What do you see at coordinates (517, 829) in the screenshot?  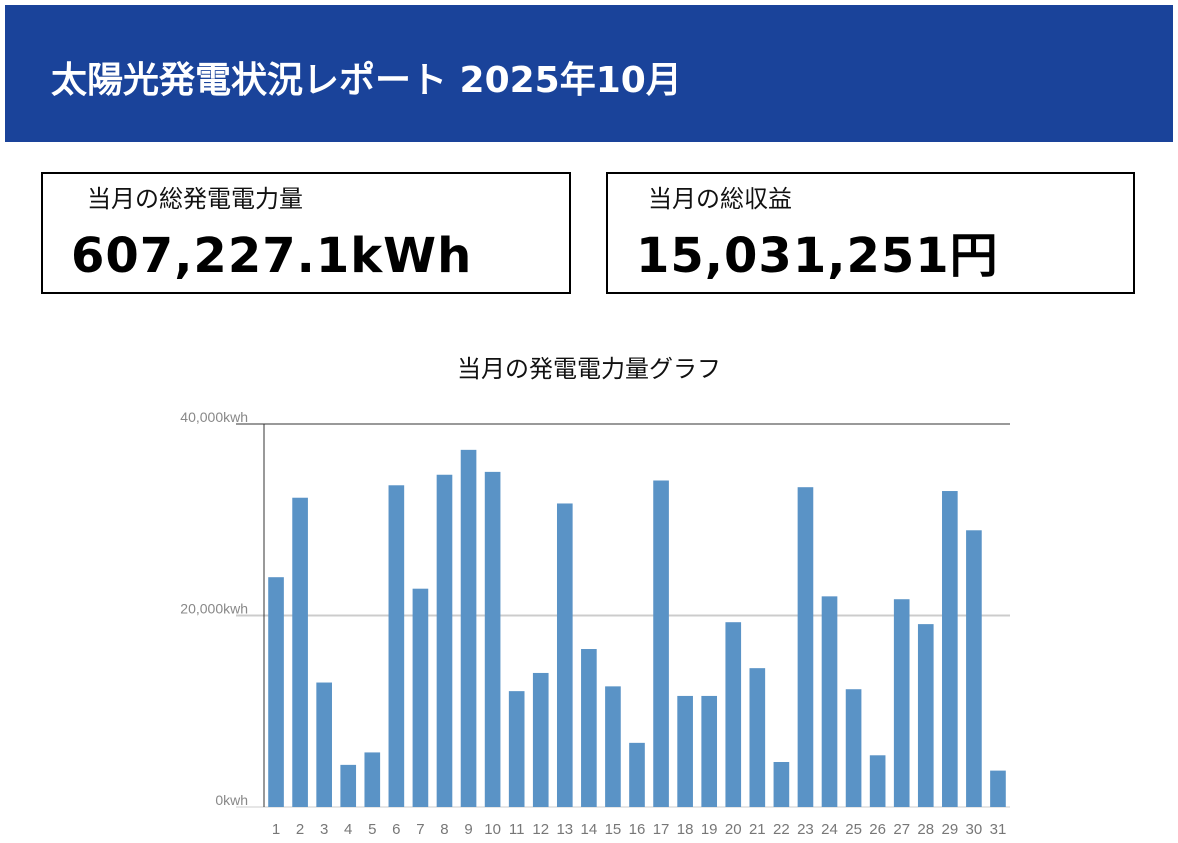 I see `x-tick-label: 11` at bounding box center [517, 829].